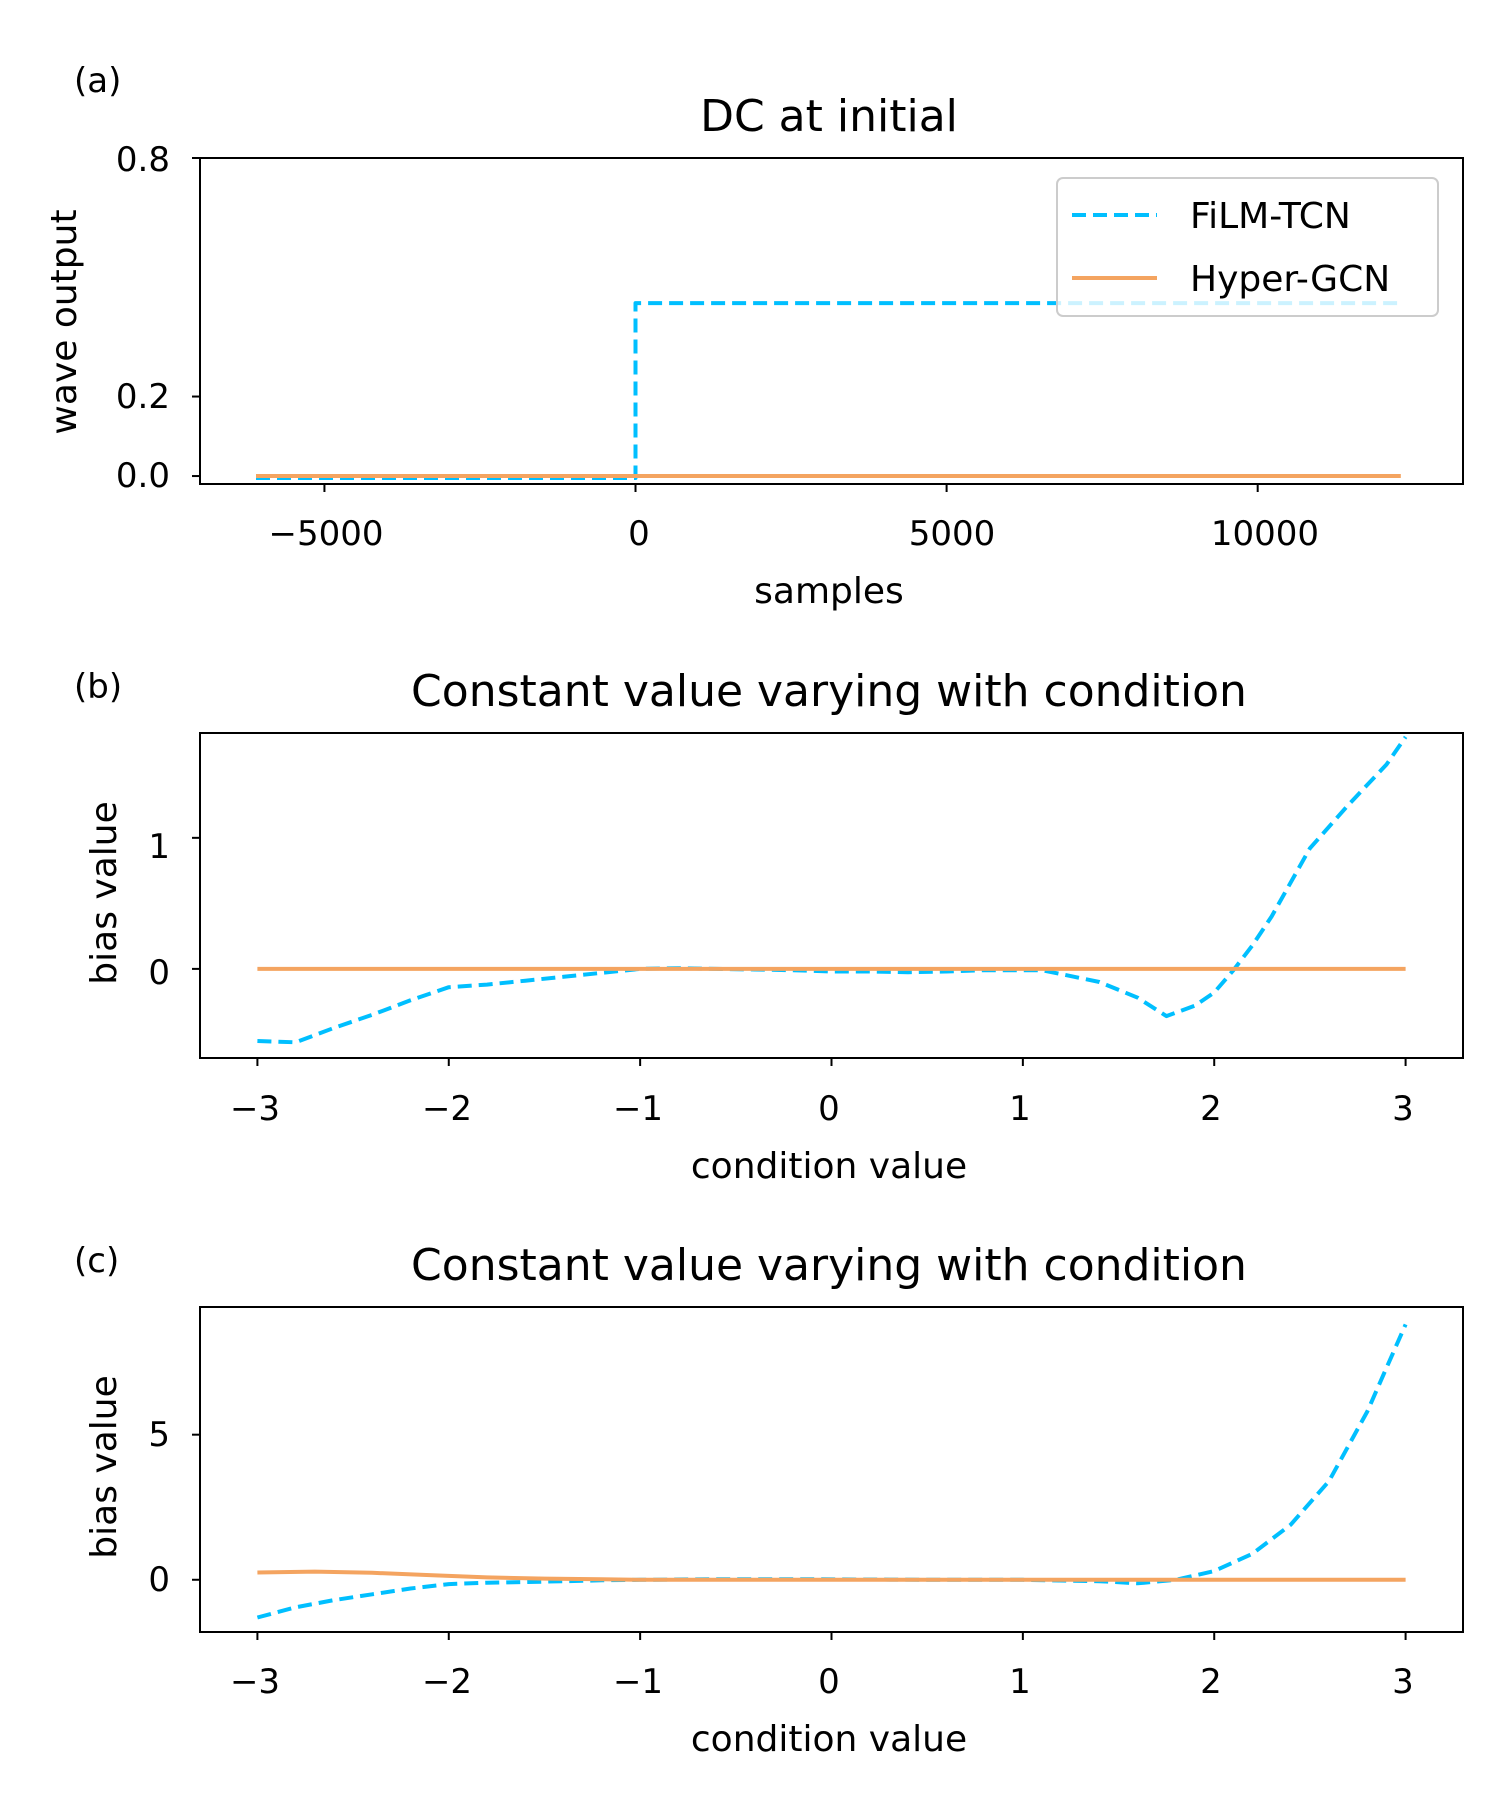 Image resolution: width=1500 pixels, height=1800 pixels. Describe the element at coordinates (97, 81) in the screenshot. I see `panel-label-a: (a)` at that location.